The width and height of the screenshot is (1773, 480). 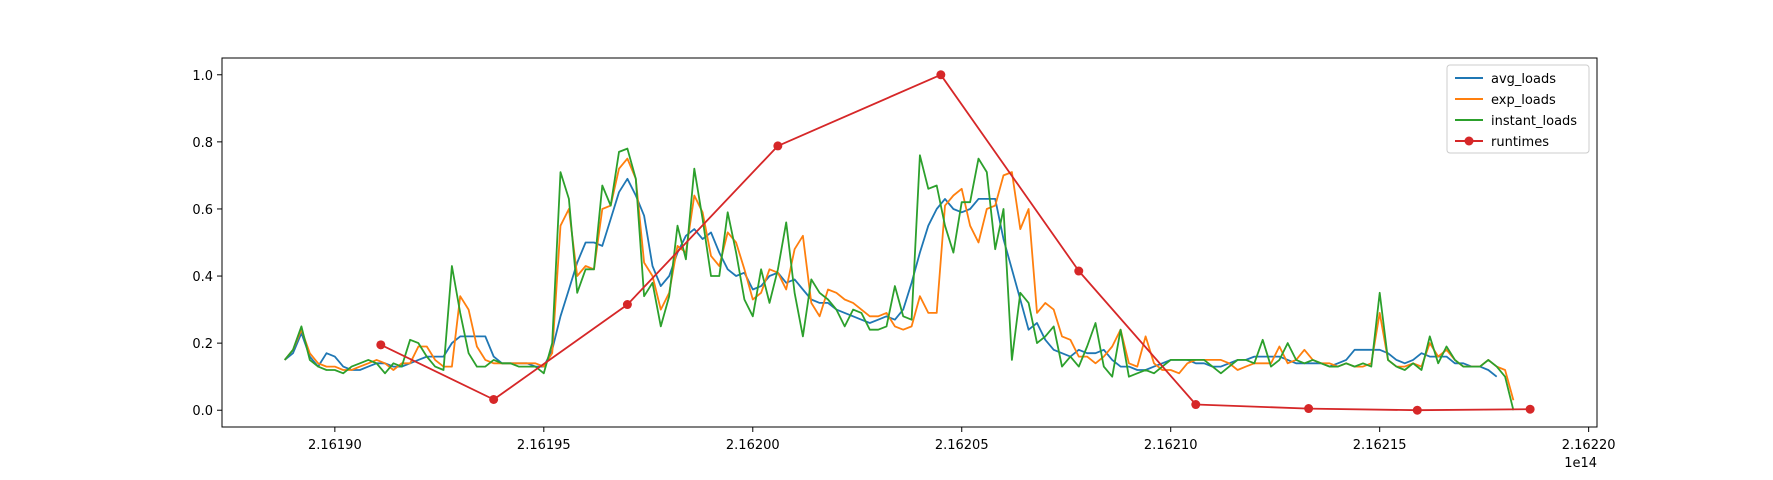 What do you see at coordinates (962, 445) in the screenshot?
I see `x-tick-label: 2.16205` at bounding box center [962, 445].